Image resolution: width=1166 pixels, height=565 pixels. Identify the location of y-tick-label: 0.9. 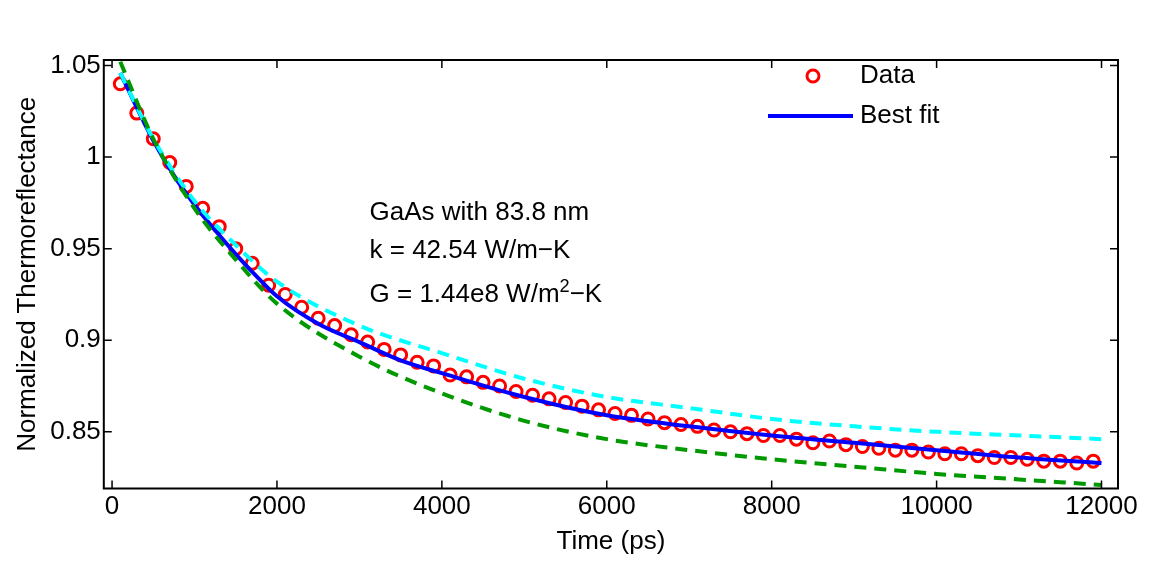
(82, 338).